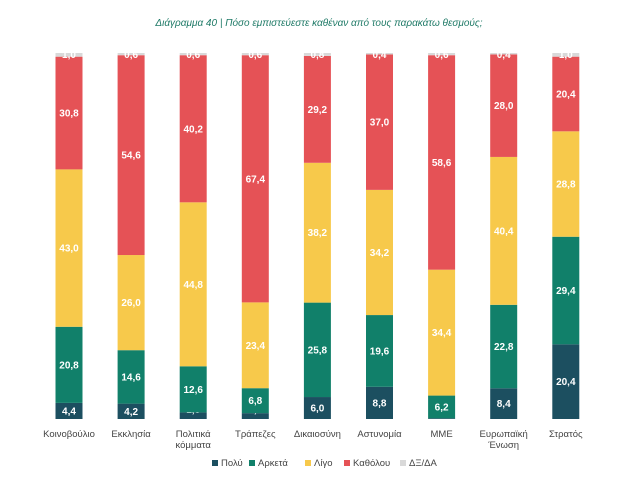  What do you see at coordinates (69, 434) in the screenshot?
I see `category-label: Κοινοβούλιο` at bounding box center [69, 434].